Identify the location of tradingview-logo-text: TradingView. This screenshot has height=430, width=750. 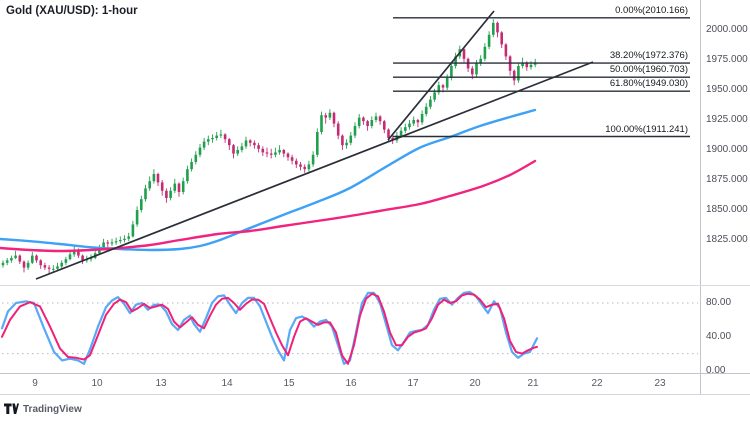
(52, 409).